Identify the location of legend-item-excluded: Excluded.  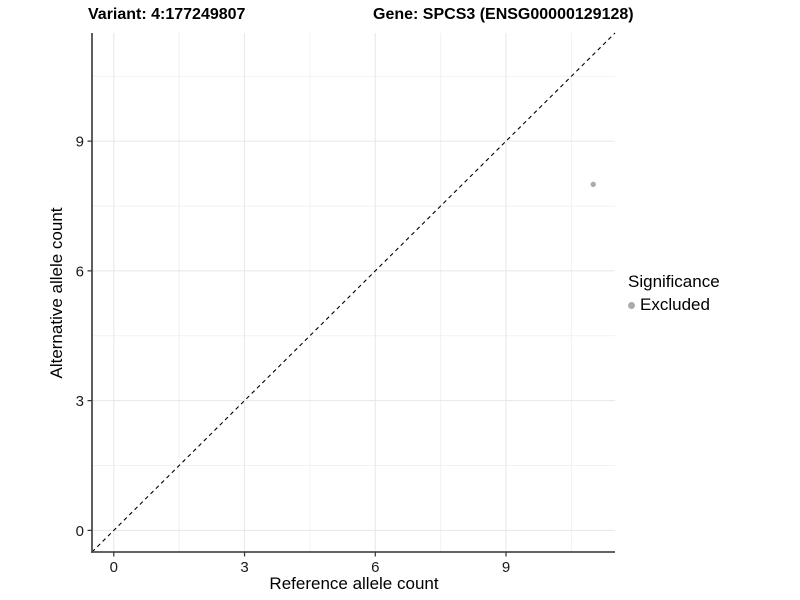
(674, 305).